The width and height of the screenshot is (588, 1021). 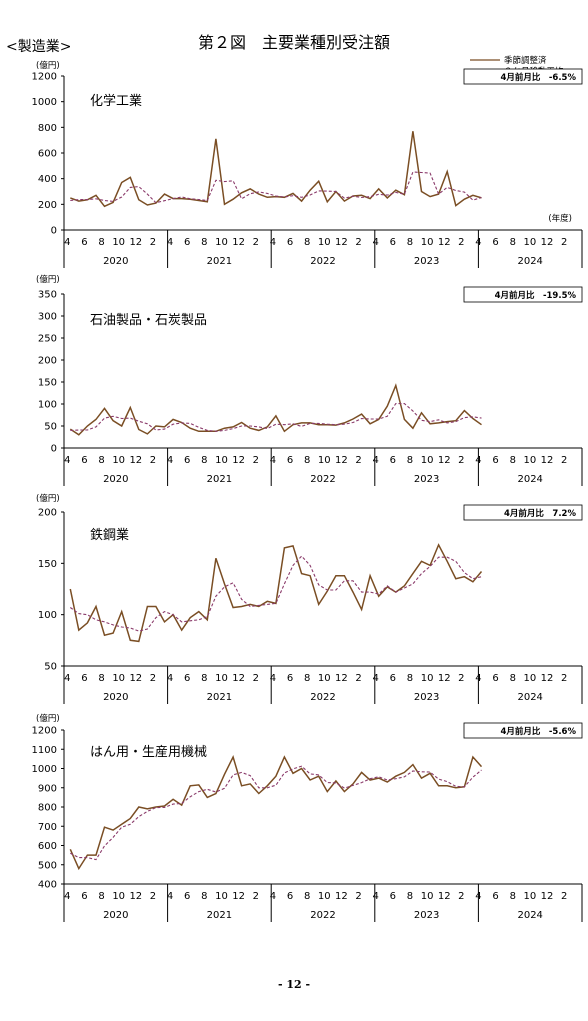 I want to click on y-tick-label: 1200, so click(x=44, y=731).